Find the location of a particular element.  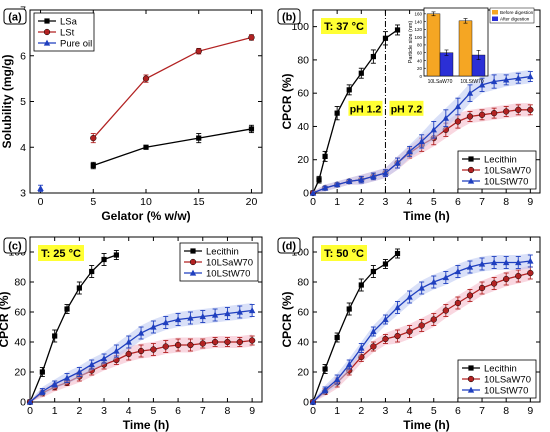

series-10lstw70 is located at coordinates (421, 132).